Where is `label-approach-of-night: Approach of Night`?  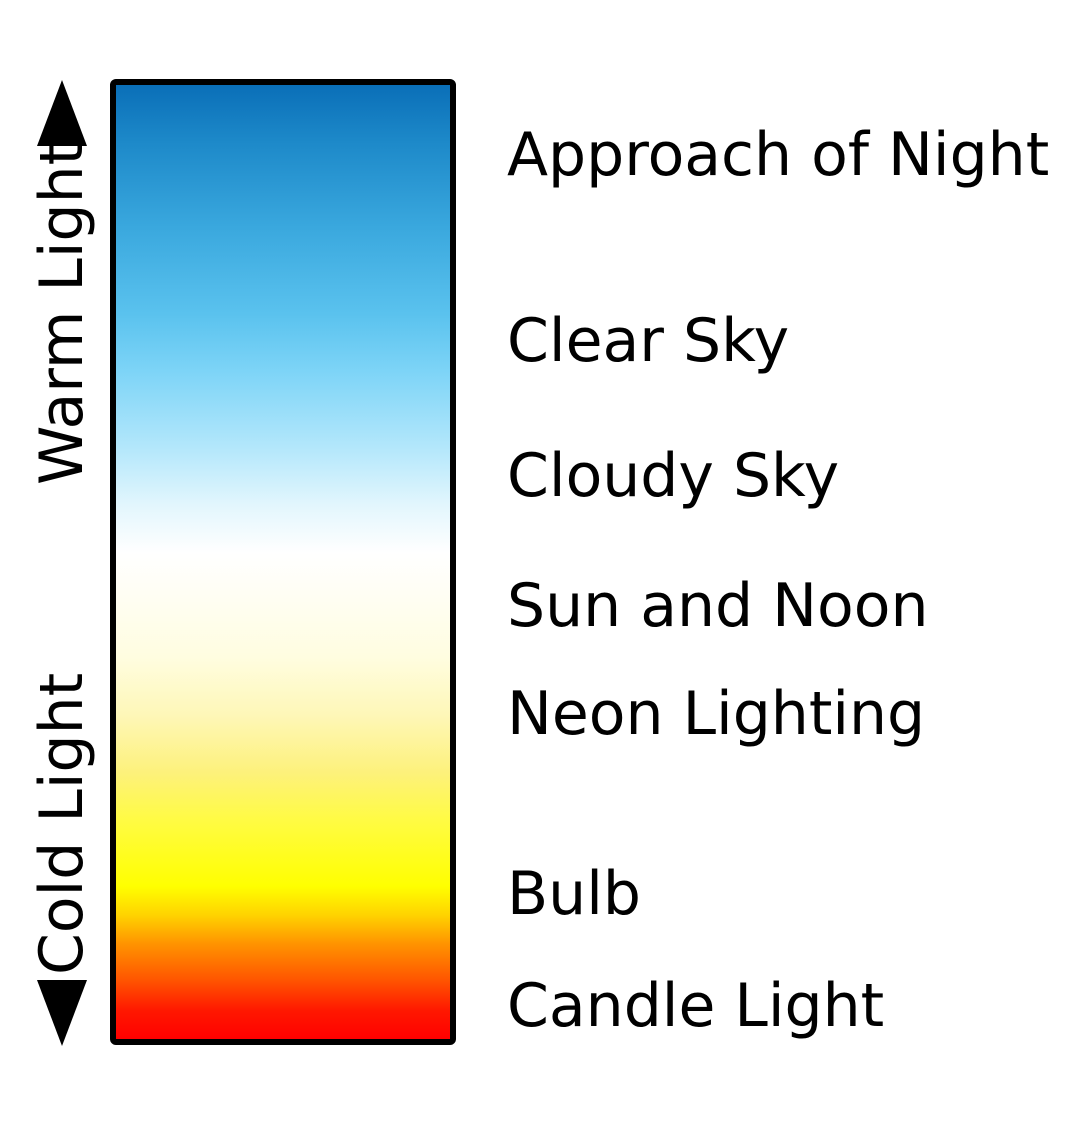 label-approach-of-night: Approach of Night is located at coordinates (778, 155).